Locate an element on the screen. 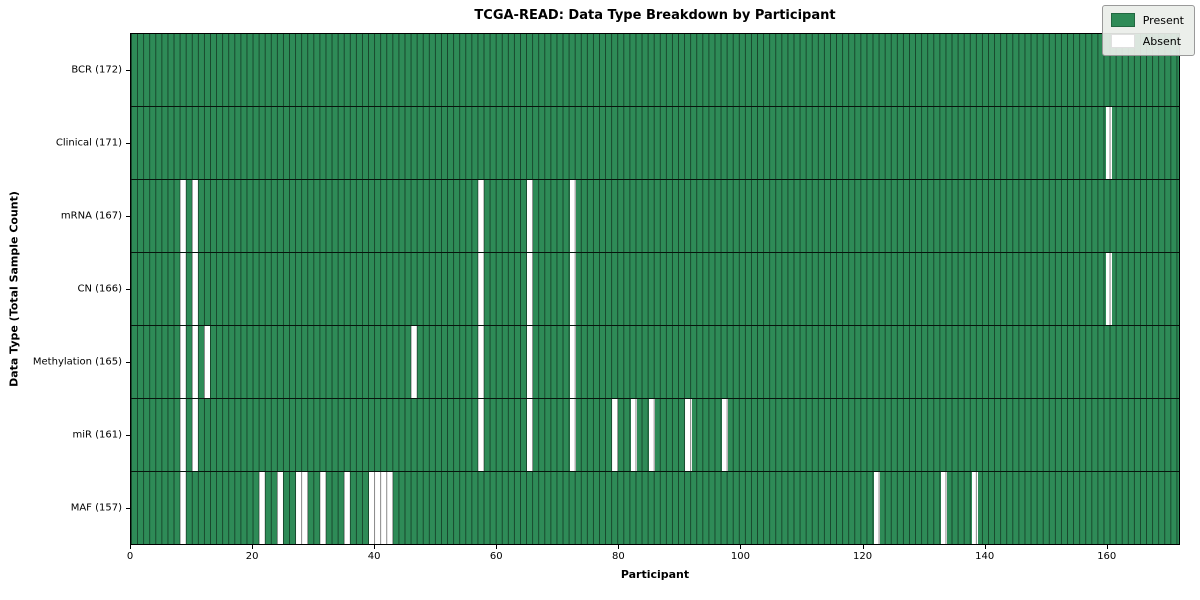  heatmap-row-bcr is located at coordinates (655, 70).